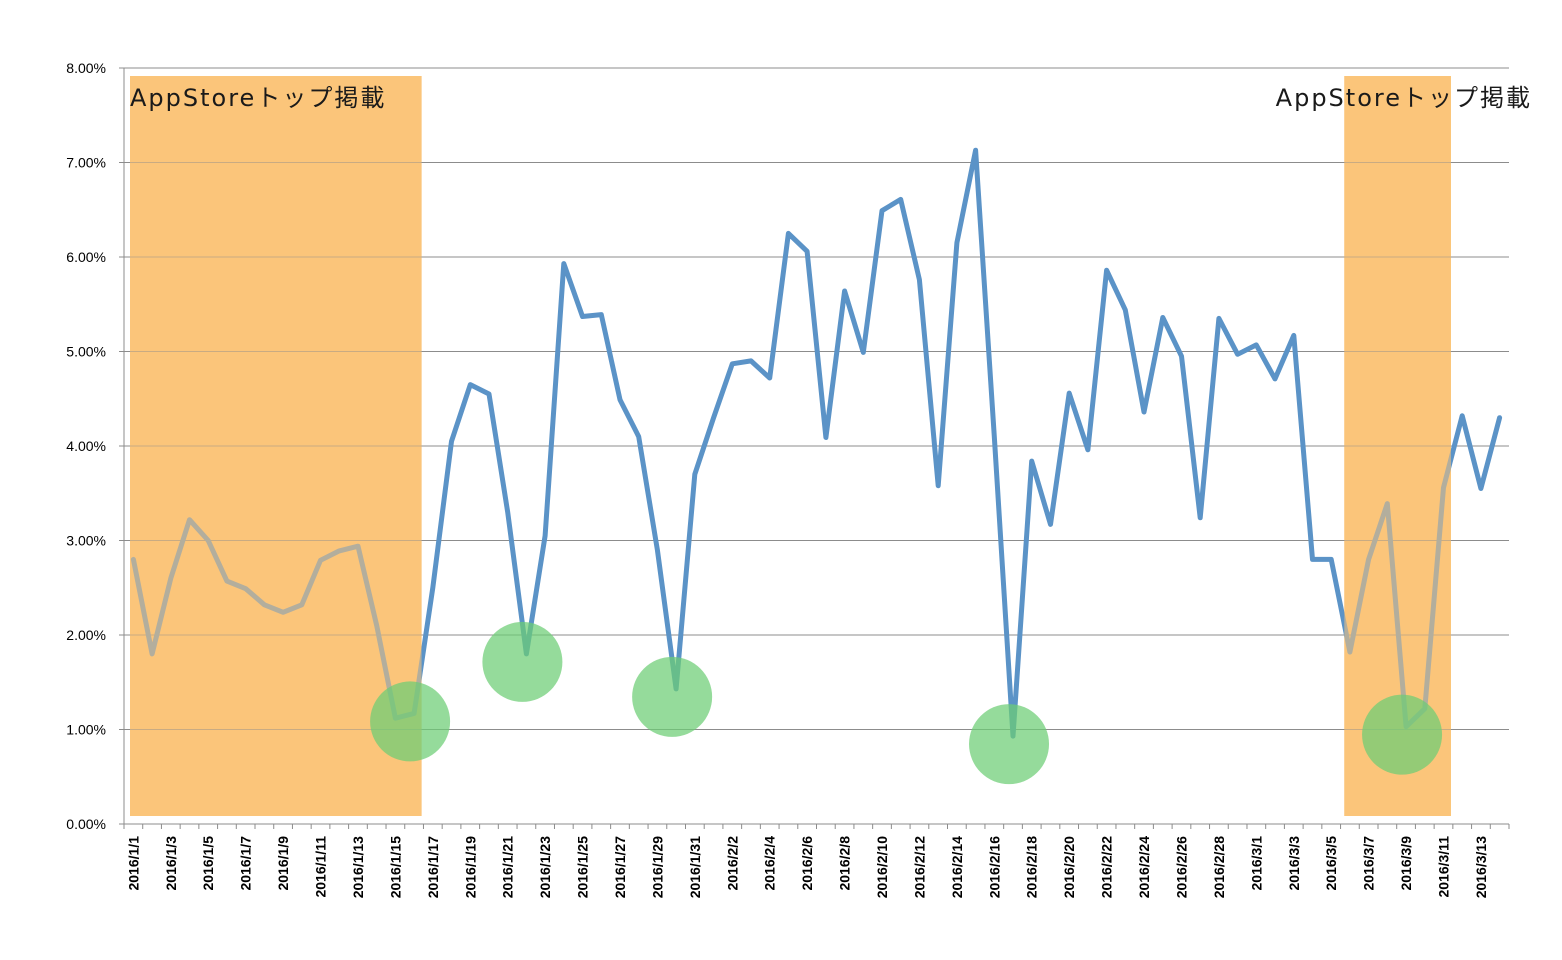  What do you see at coordinates (770, 863) in the screenshot?
I see `x-tick-label: 2016/2/4` at bounding box center [770, 863].